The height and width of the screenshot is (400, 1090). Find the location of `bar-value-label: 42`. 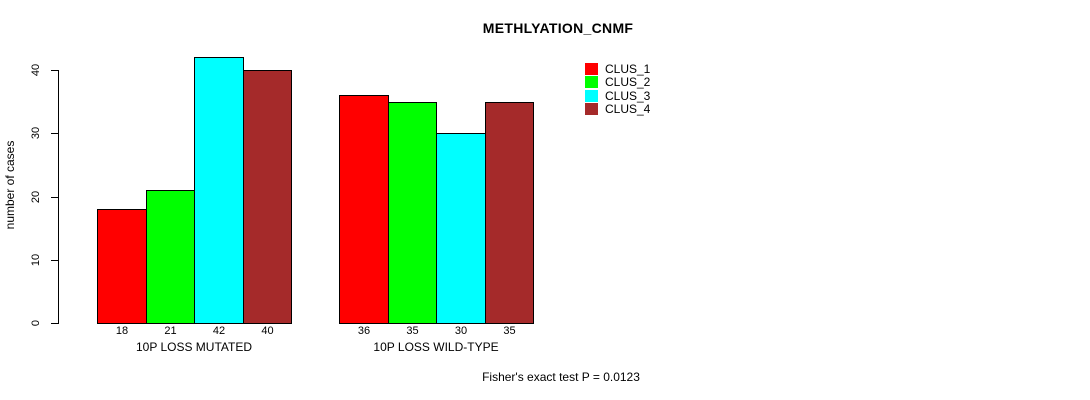

bar-value-label: 42 is located at coordinates (219, 331).